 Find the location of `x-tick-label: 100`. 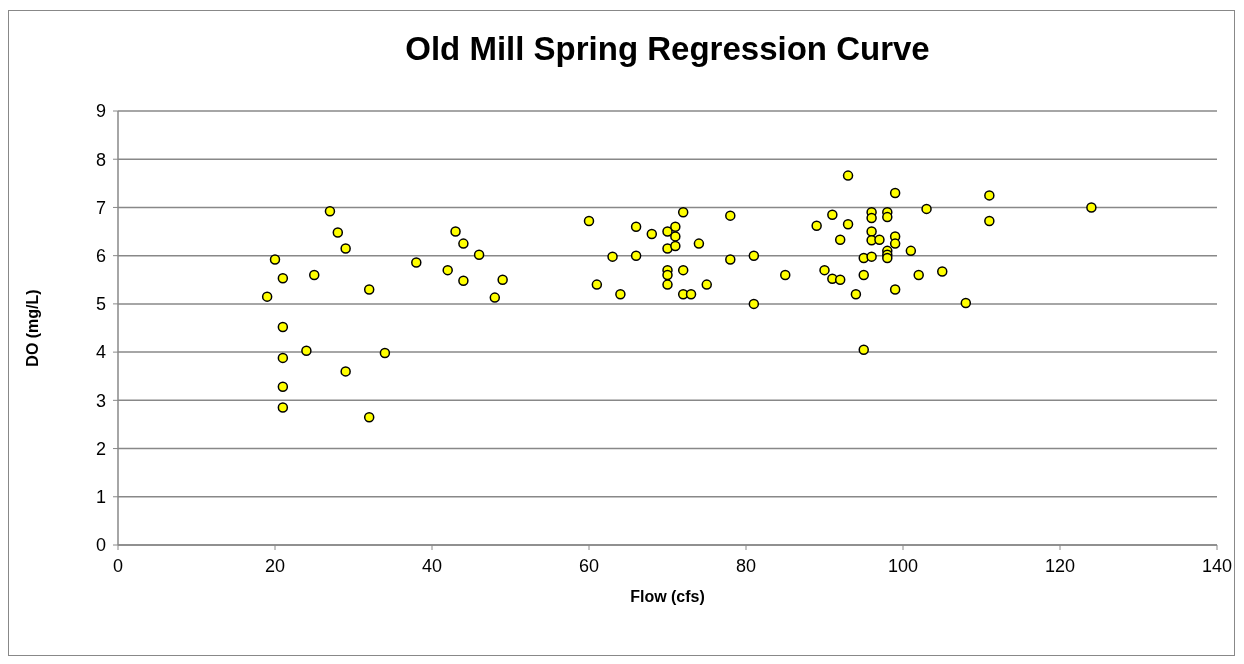

x-tick-label: 100 is located at coordinates (903, 566).